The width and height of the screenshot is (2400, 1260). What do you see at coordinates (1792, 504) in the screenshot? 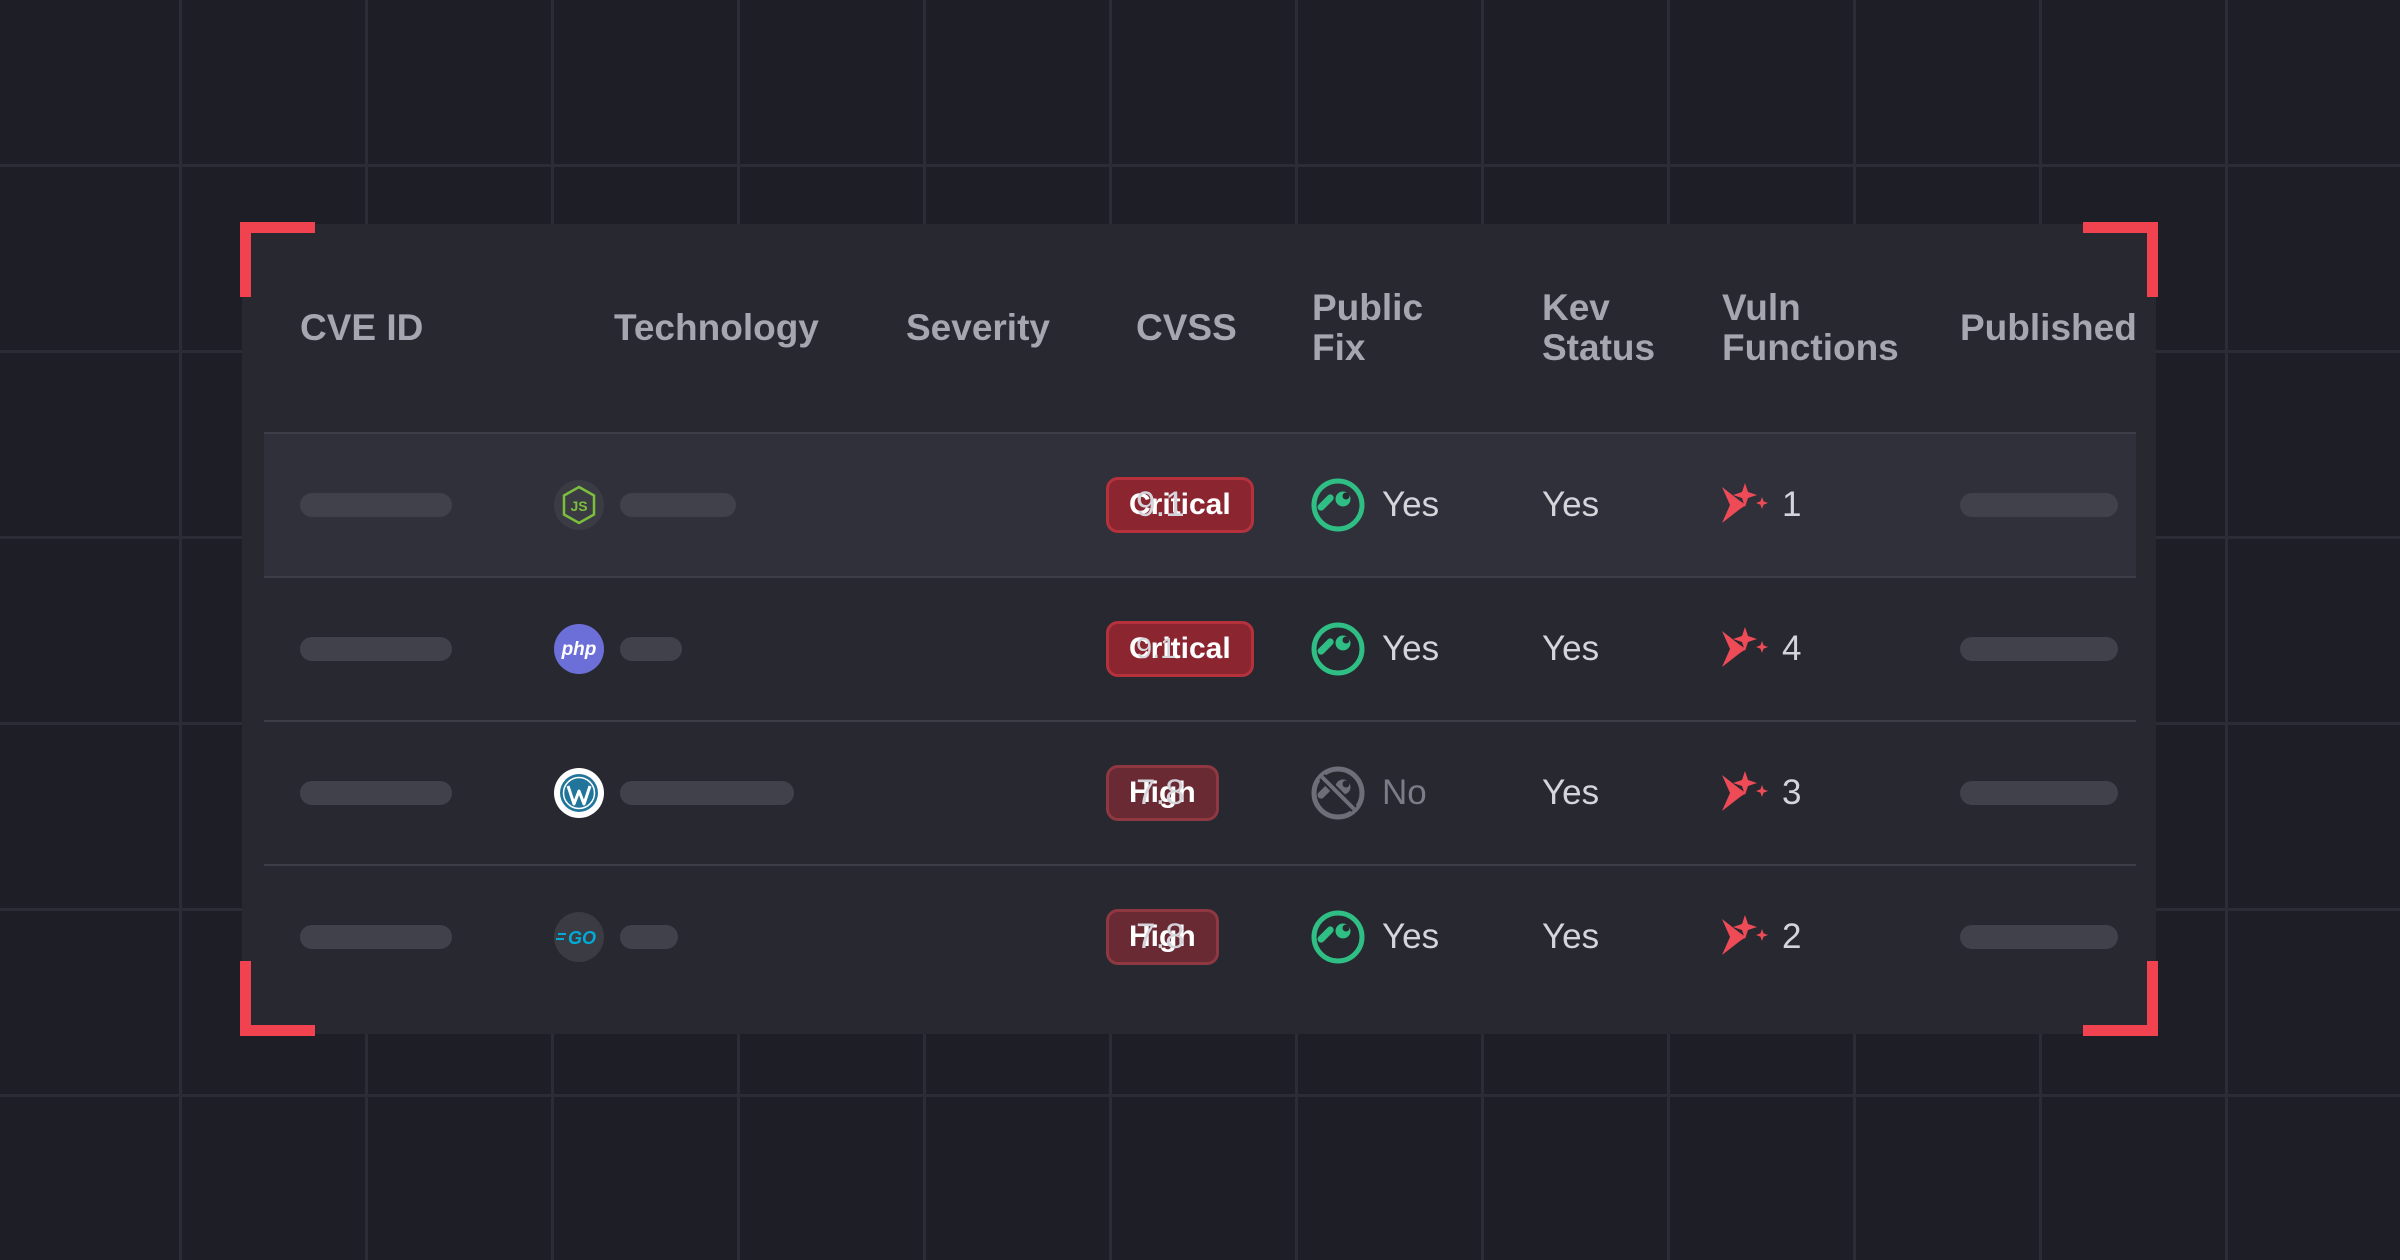
I see `vuln-functions-count: 1` at bounding box center [1792, 504].